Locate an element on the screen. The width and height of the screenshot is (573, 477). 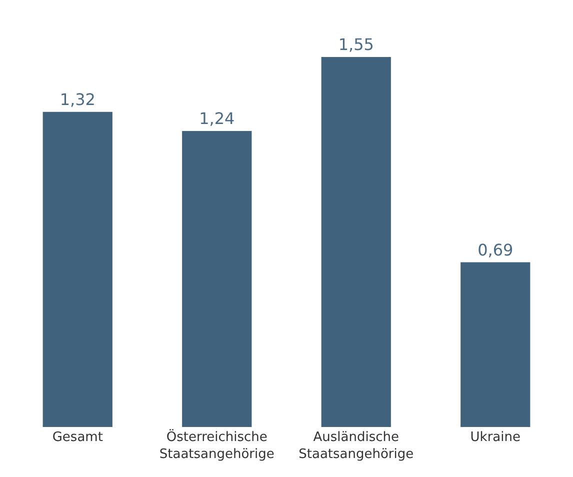
x-tick-label: Österreichische Staatsangehörige is located at coordinates (216, 445).